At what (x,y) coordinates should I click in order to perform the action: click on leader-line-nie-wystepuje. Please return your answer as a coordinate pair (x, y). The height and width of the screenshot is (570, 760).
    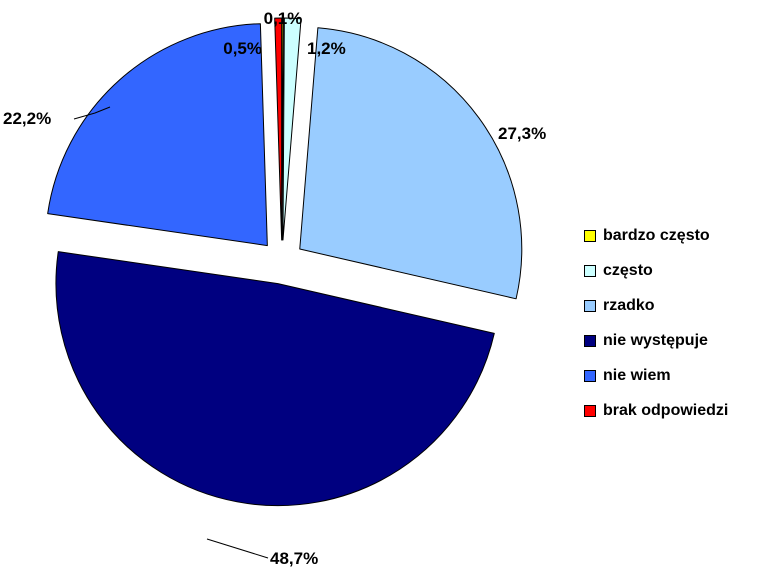
    Looking at the image, I should click on (237, 548).